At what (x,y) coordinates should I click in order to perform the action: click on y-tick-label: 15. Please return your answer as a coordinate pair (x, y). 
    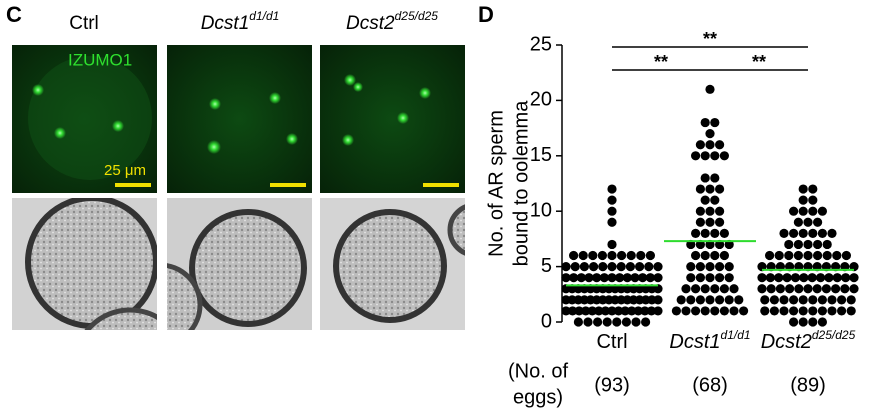
    Looking at the image, I should click on (541, 155).